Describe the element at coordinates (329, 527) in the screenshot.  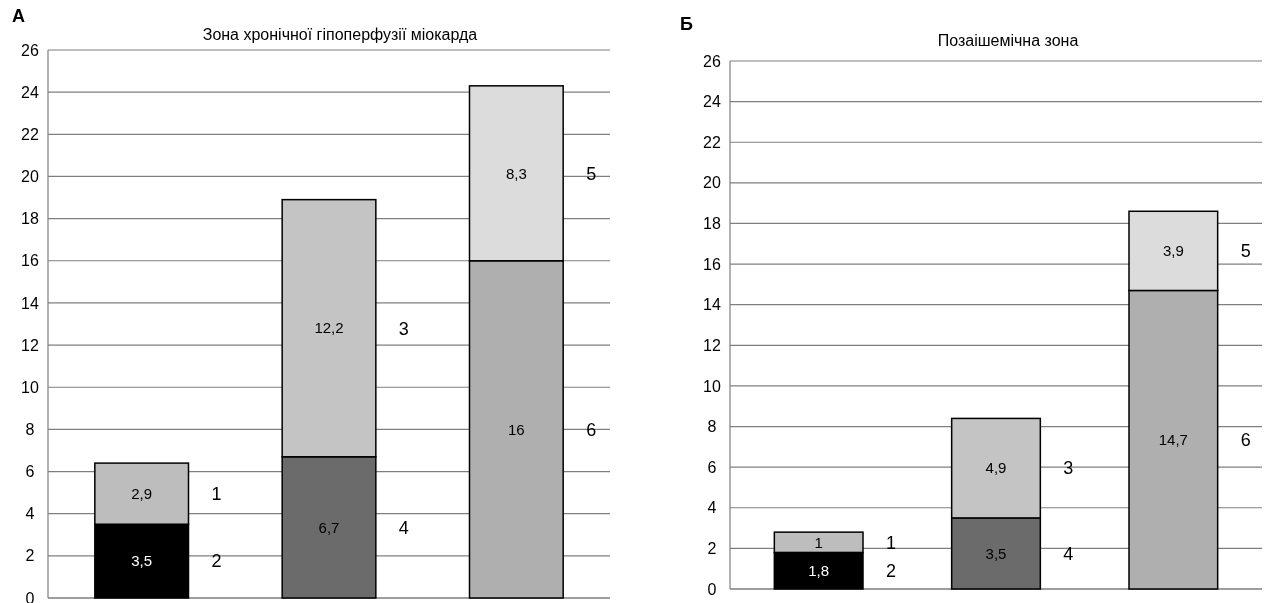
I see `data-label: 6,7` at that location.